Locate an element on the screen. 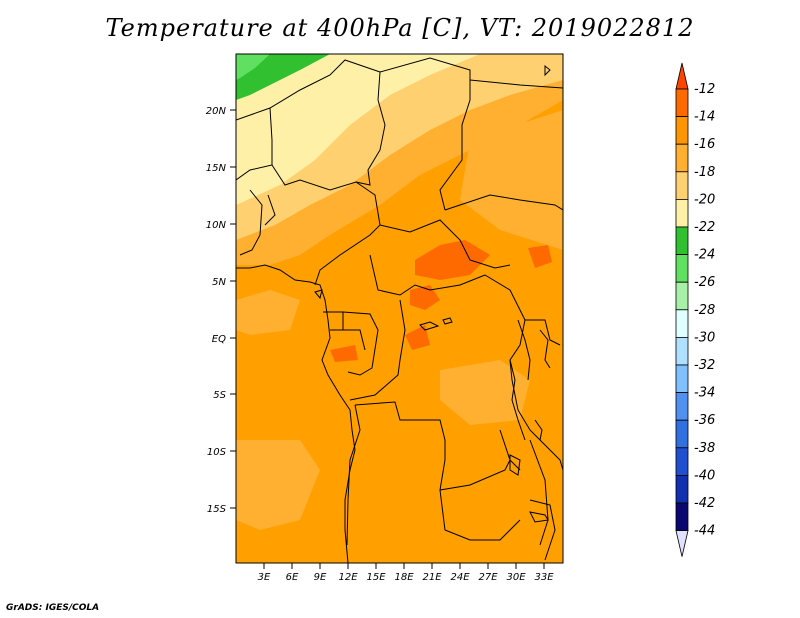 This screenshot has width=800, height=618. colorbar-label: -26 is located at coordinates (704, 282).